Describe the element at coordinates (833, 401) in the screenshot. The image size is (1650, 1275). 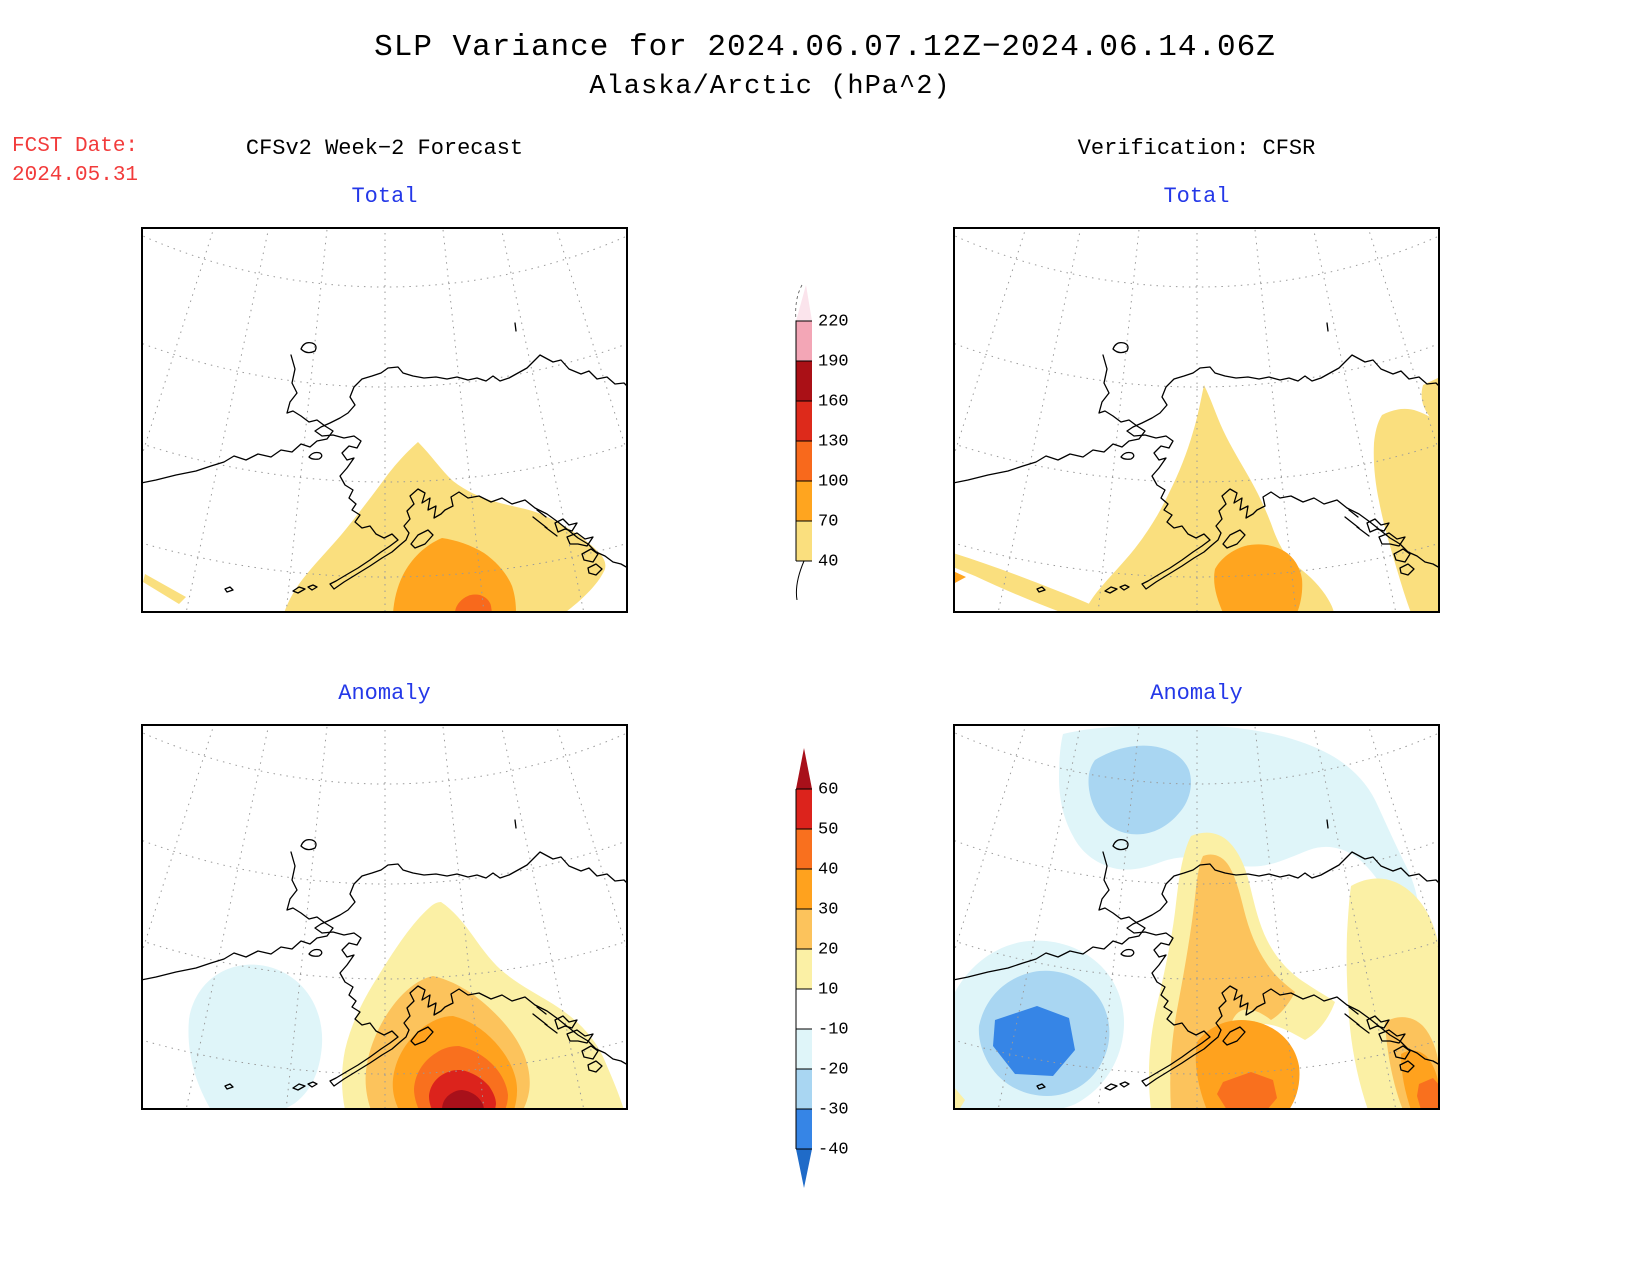
I see `colorbar-tick-label: 160` at that location.